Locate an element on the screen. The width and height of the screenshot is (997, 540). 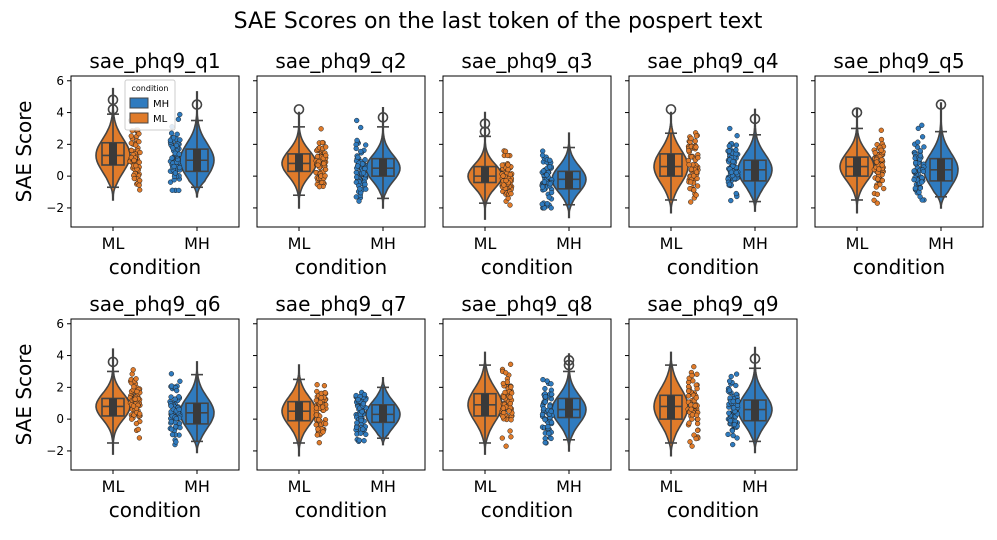
legend-label: ML is located at coordinates (160, 119).